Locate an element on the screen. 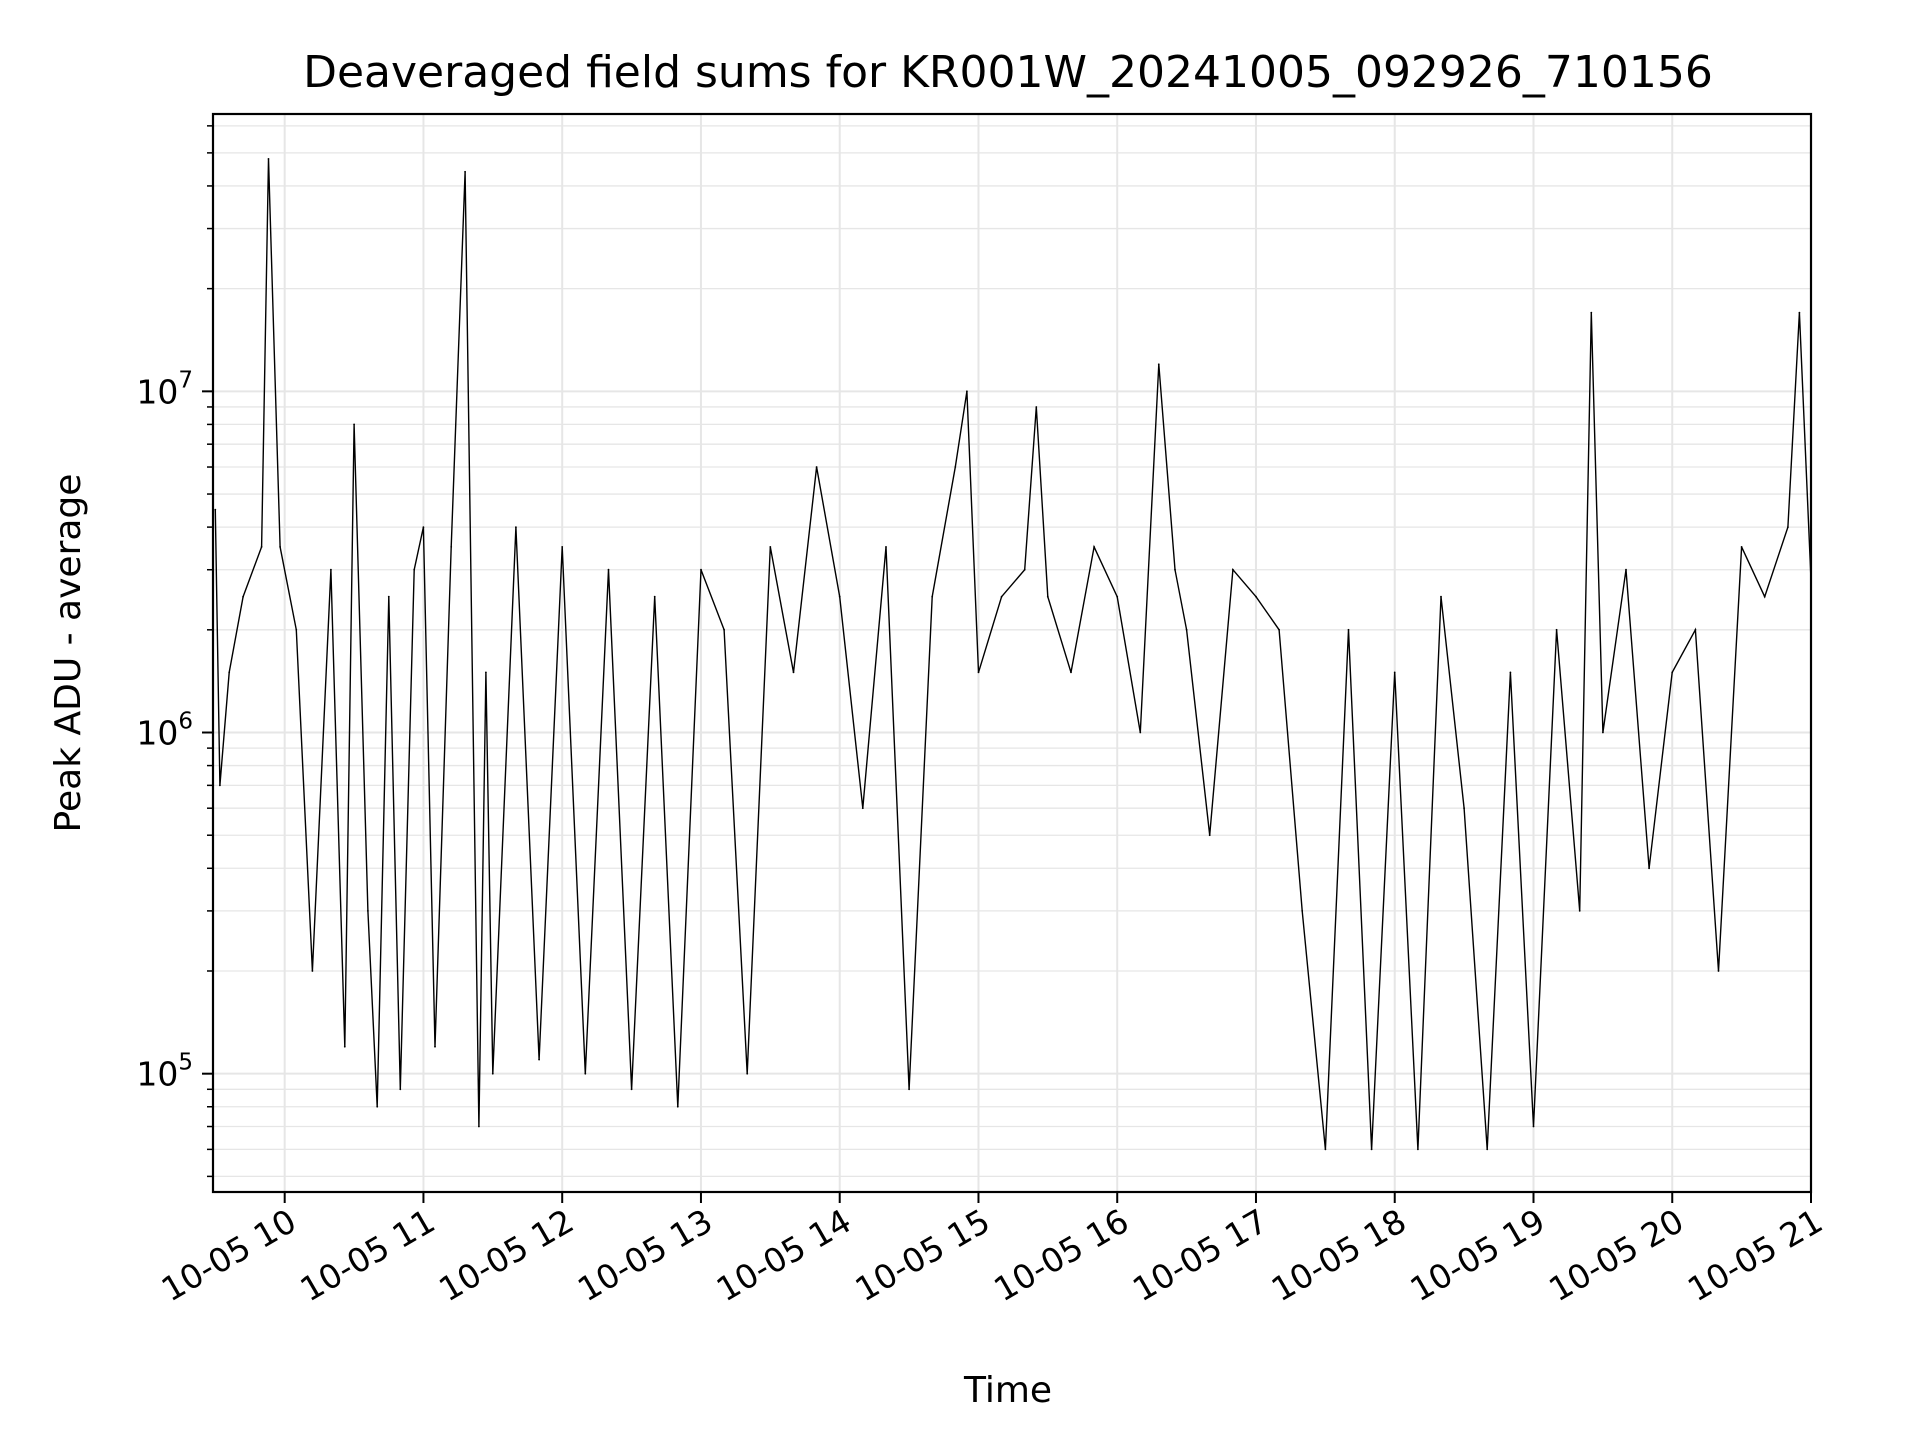  x-axis-label: Time is located at coordinates (1007, 1390).